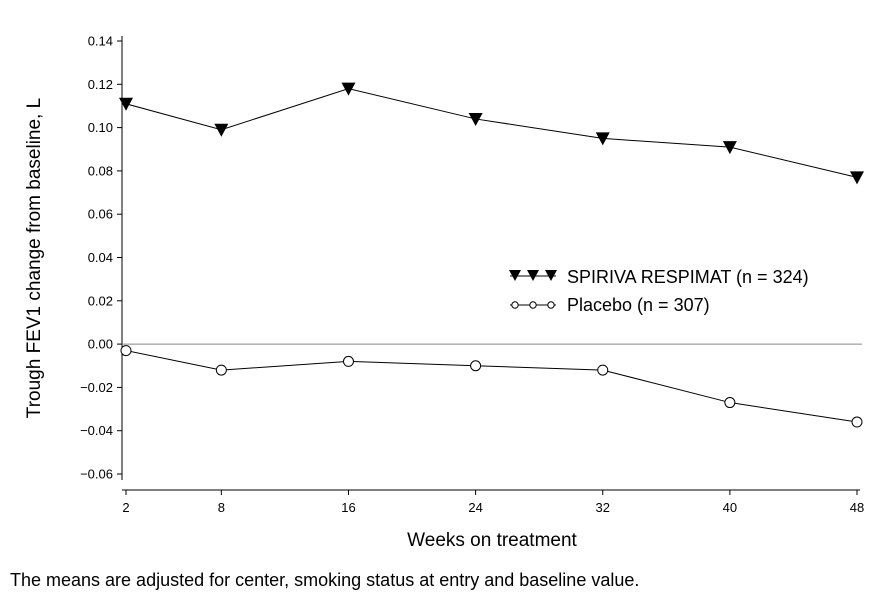 This screenshot has width=880, height=604. What do you see at coordinates (493, 502) in the screenshot?
I see `x-axis-ticks: 2 8 16 24 32 40 48` at bounding box center [493, 502].